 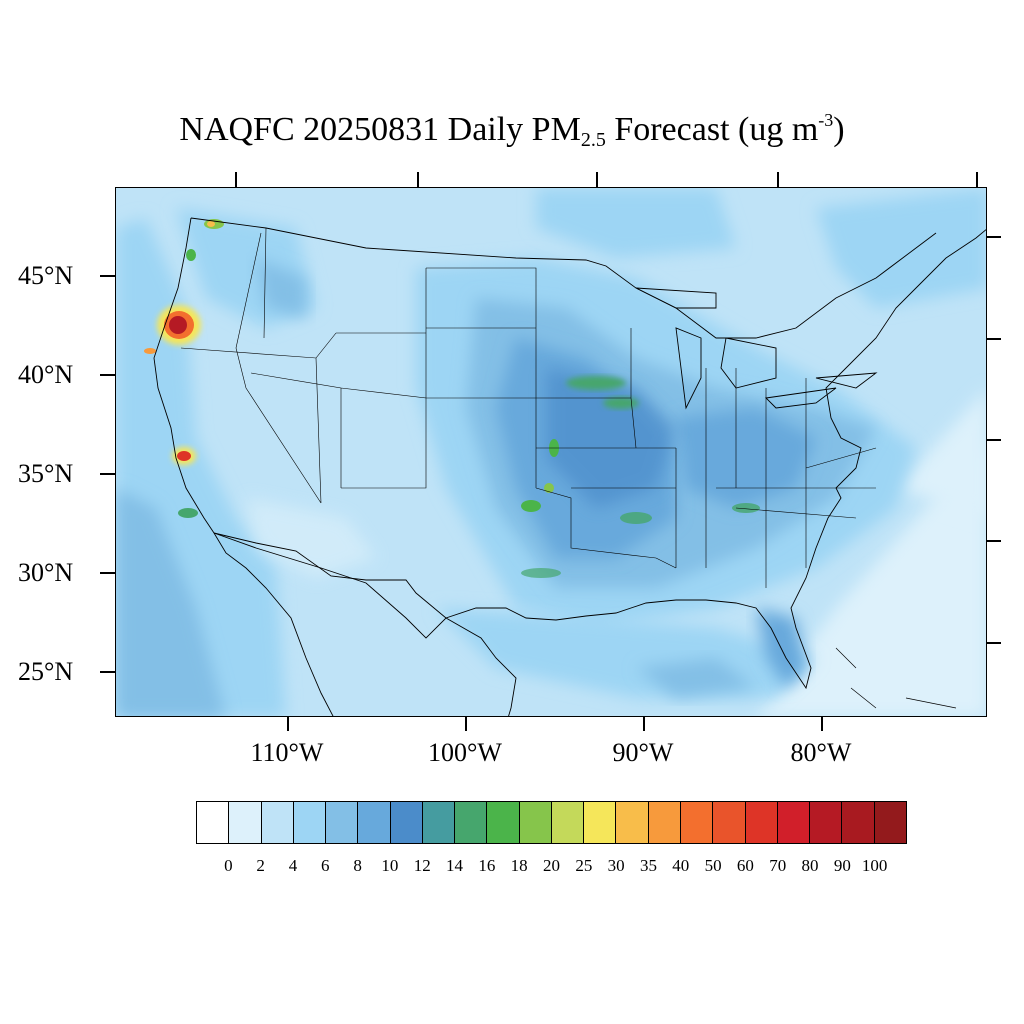 What do you see at coordinates (455, 865) in the screenshot?
I see `colorbar-level-label: 14` at bounding box center [455, 865].